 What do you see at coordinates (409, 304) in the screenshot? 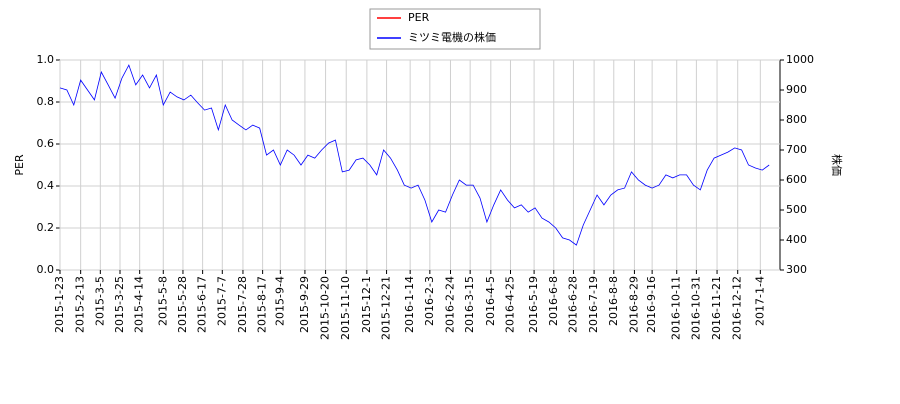
I see `x-tick-label: 2016-1-14` at bounding box center [409, 304].